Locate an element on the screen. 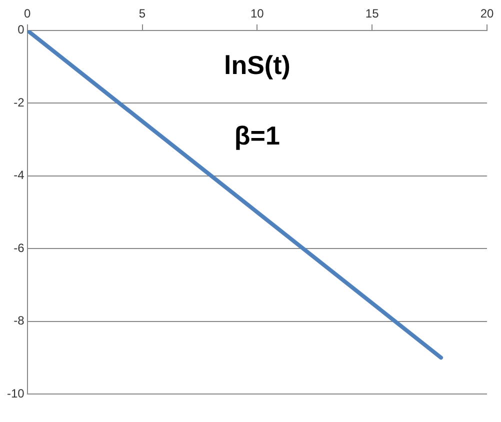 Image resolution: width=501 pixels, height=422 pixels. text: lnS(t) is located at coordinates (257, 65).